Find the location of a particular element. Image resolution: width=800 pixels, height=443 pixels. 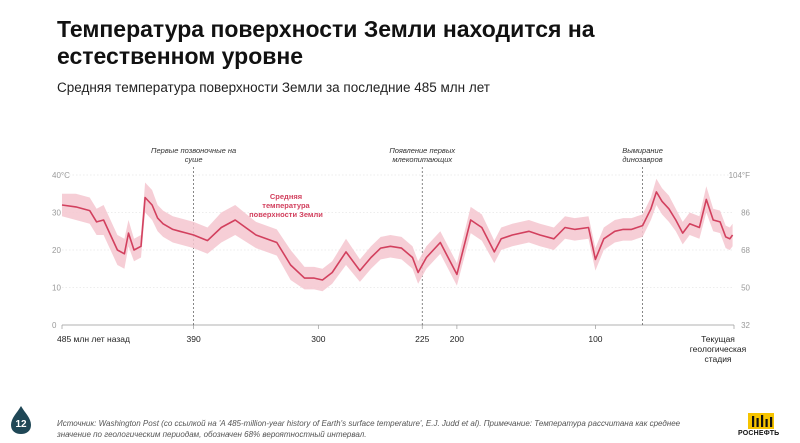

y-tick-label-right: 86 is located at coordinates (745, 213).